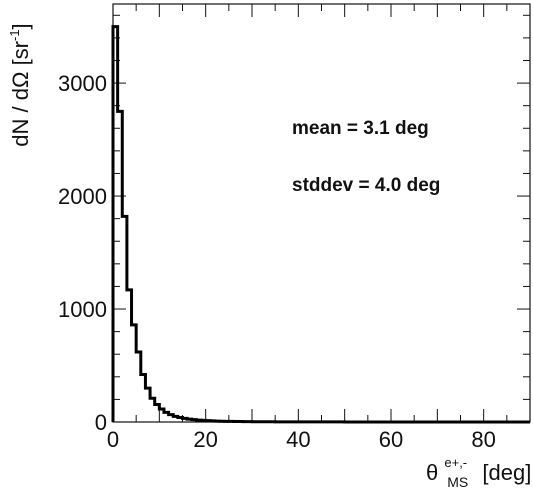 Image resolution: width=533 pixels, height=489 pixels. I want to click on y-tick-label: 0, so click(101, 422).